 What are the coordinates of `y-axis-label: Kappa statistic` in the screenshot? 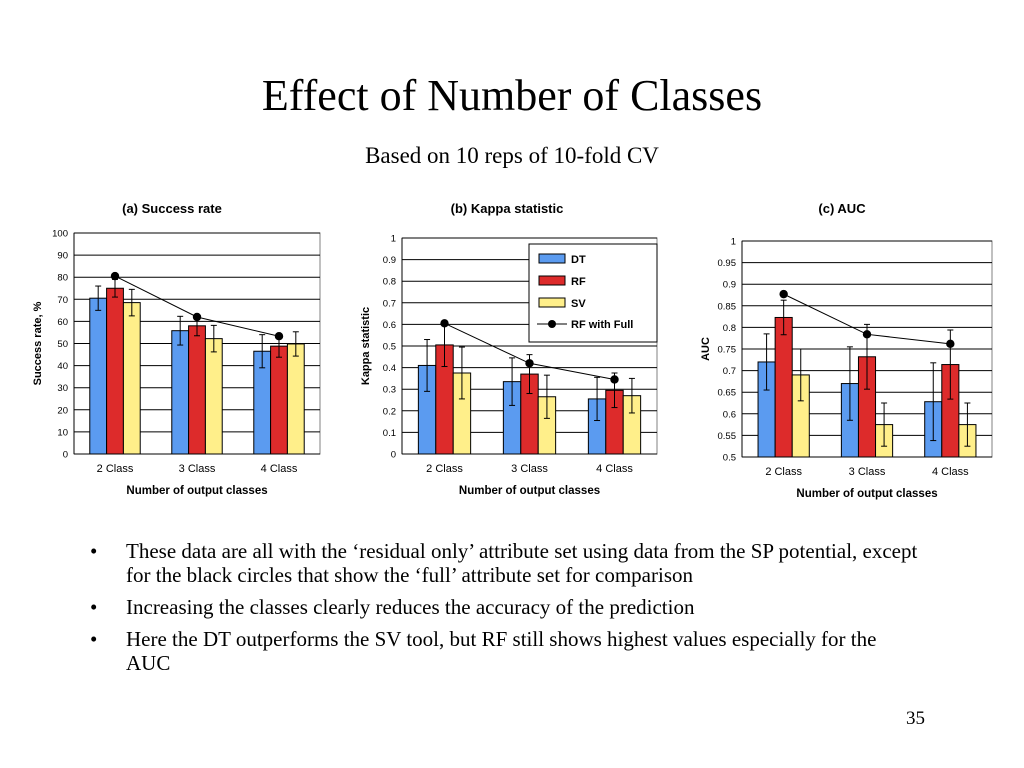 It's located at (366, 346).